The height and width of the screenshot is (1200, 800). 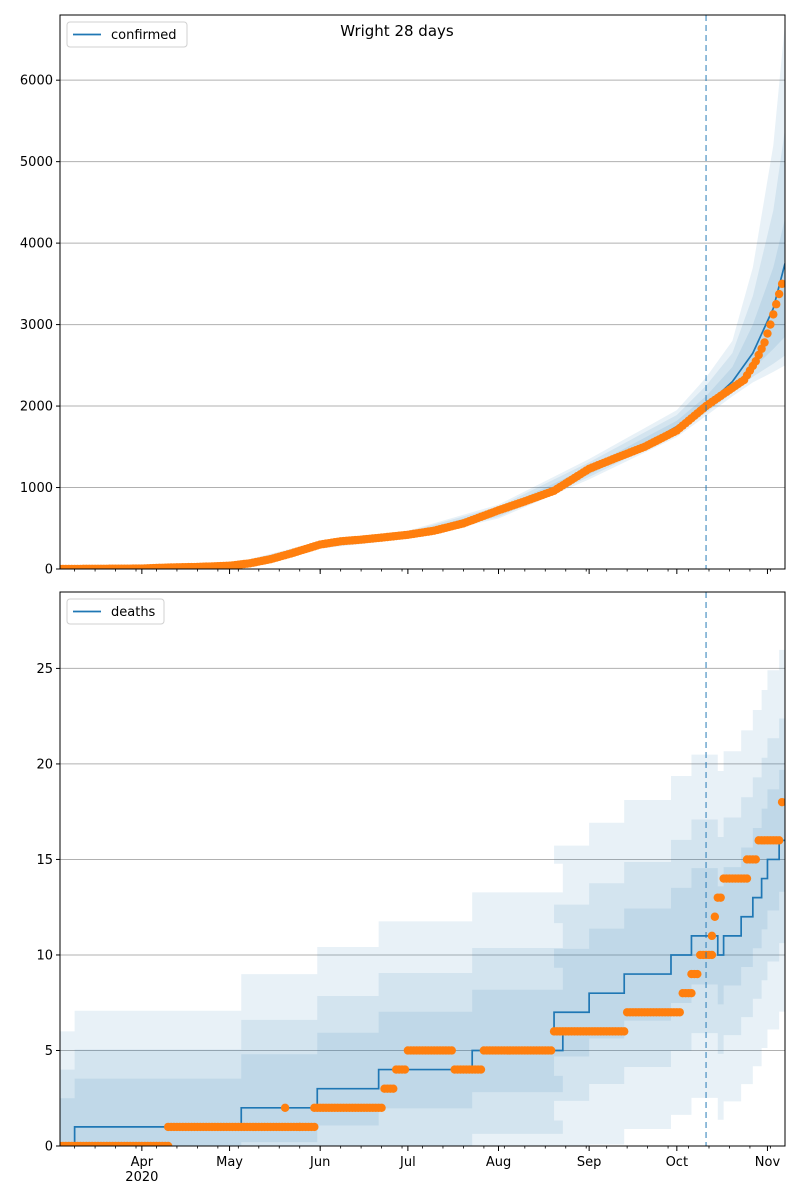 I want to click on deaths-x-tick-label: Oct, so click(x=677, y=1162).